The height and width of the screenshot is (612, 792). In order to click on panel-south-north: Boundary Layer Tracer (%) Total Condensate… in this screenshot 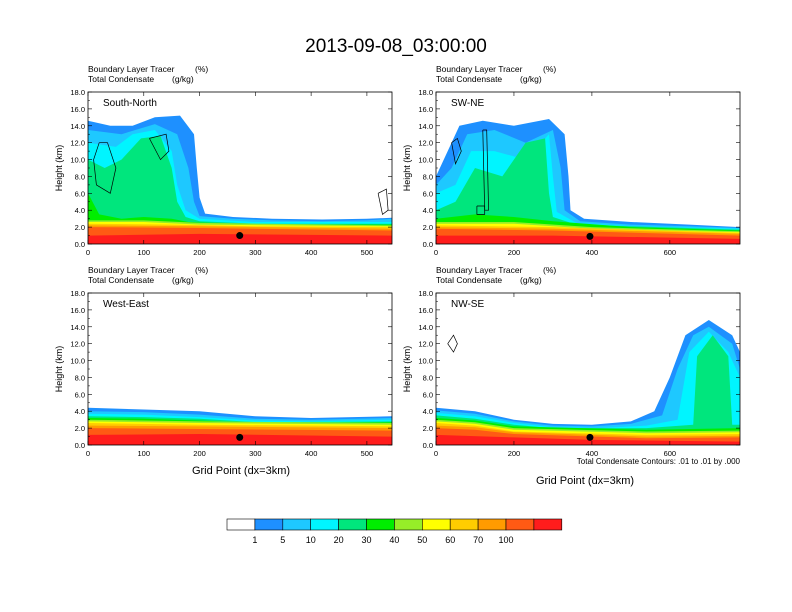, I will do `click(223, 160)`.